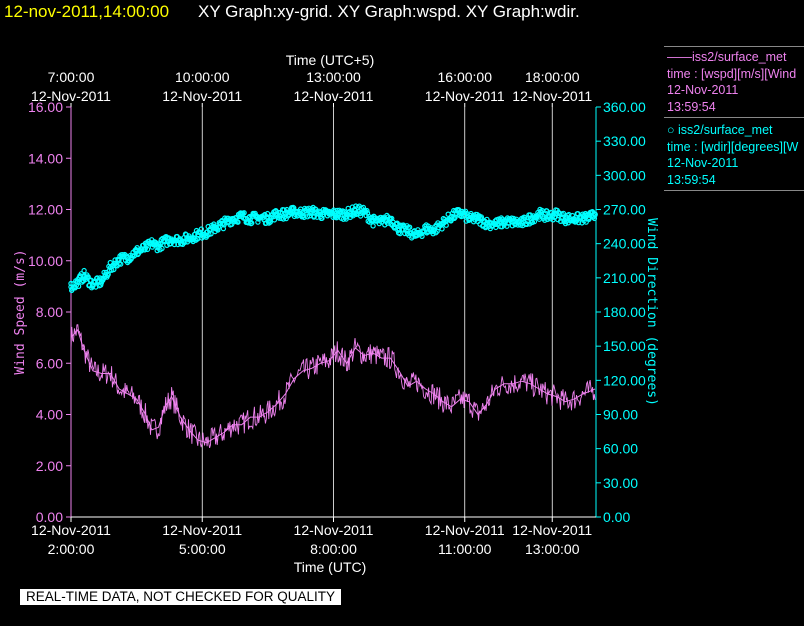  What do you see at coordinates (620, 449) in the screenshot?
I see `right-tick-label: 60.00` at bounding box center [620, 449].